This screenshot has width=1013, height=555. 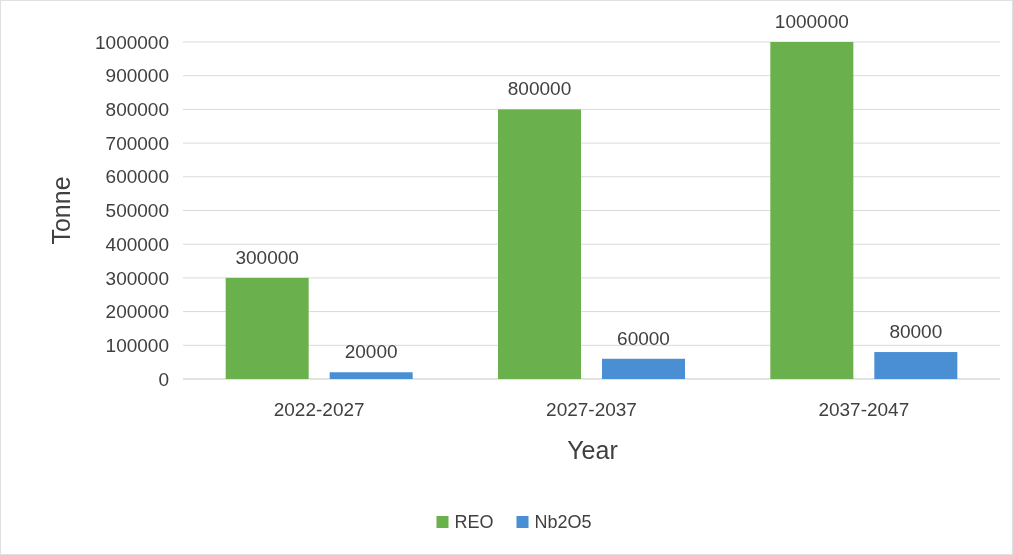 I want to click on y-tick-label: 0, so click(x=163, y=379).